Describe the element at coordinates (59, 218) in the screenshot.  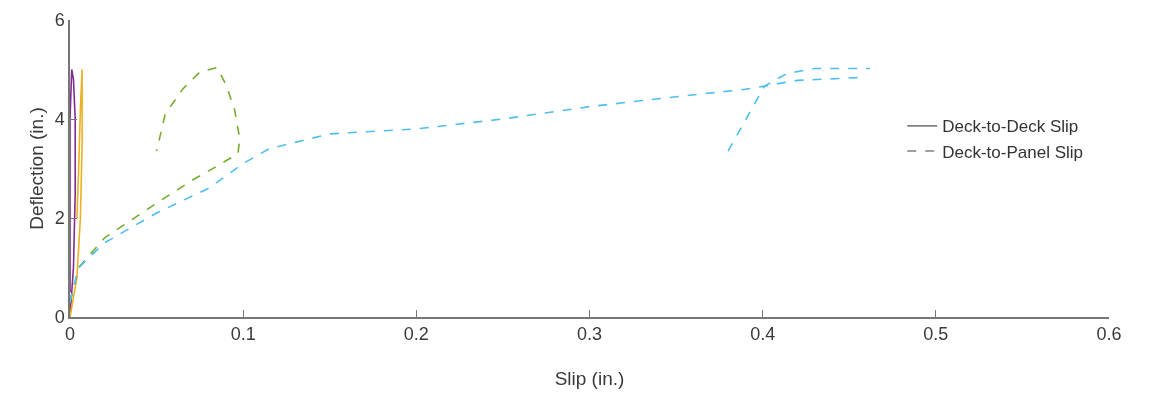
I see `y-tick-label: 2` at that location.